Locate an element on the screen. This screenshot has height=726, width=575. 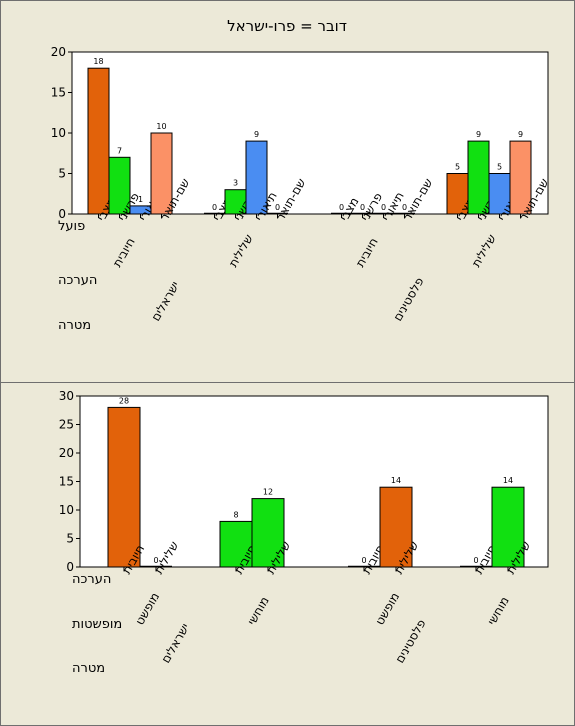
data-label: 3 is located at coordinates (235, 183).